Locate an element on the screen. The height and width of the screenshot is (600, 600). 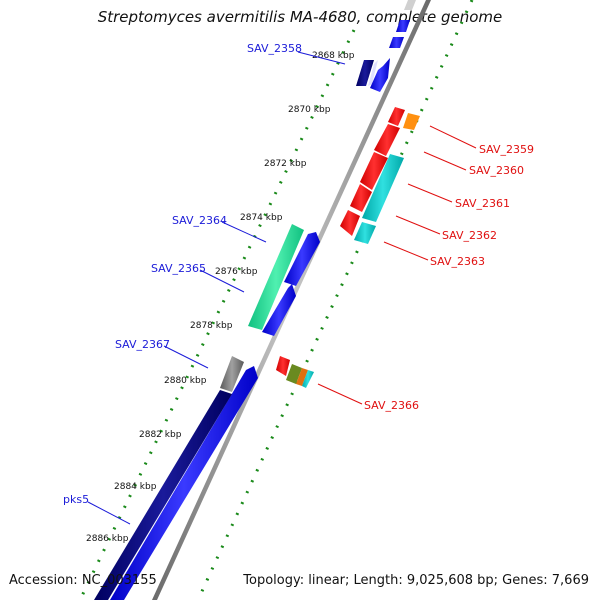
accession-label: Accession: NC_003155 is located at coordinates (83, 580).